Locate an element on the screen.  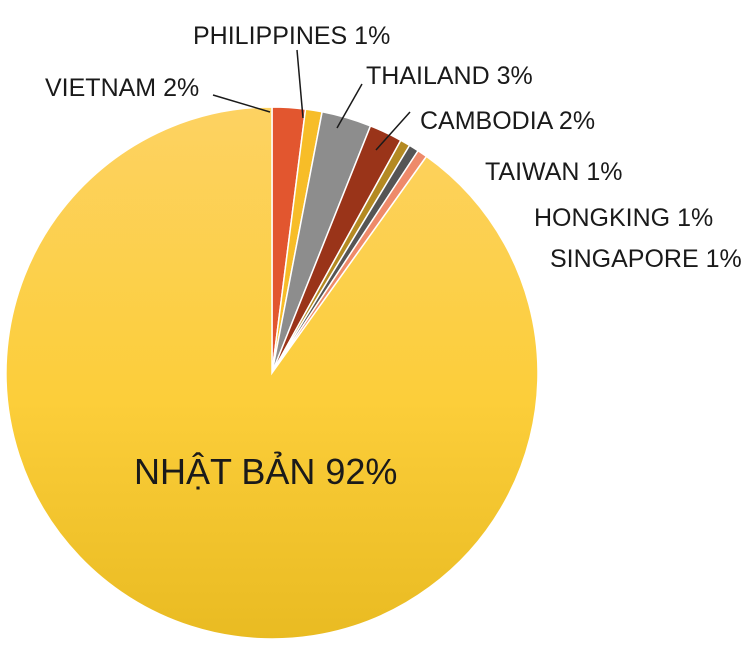
slice-label-singapore: SINGAPORE 1% is located at coordinates (646, 259).